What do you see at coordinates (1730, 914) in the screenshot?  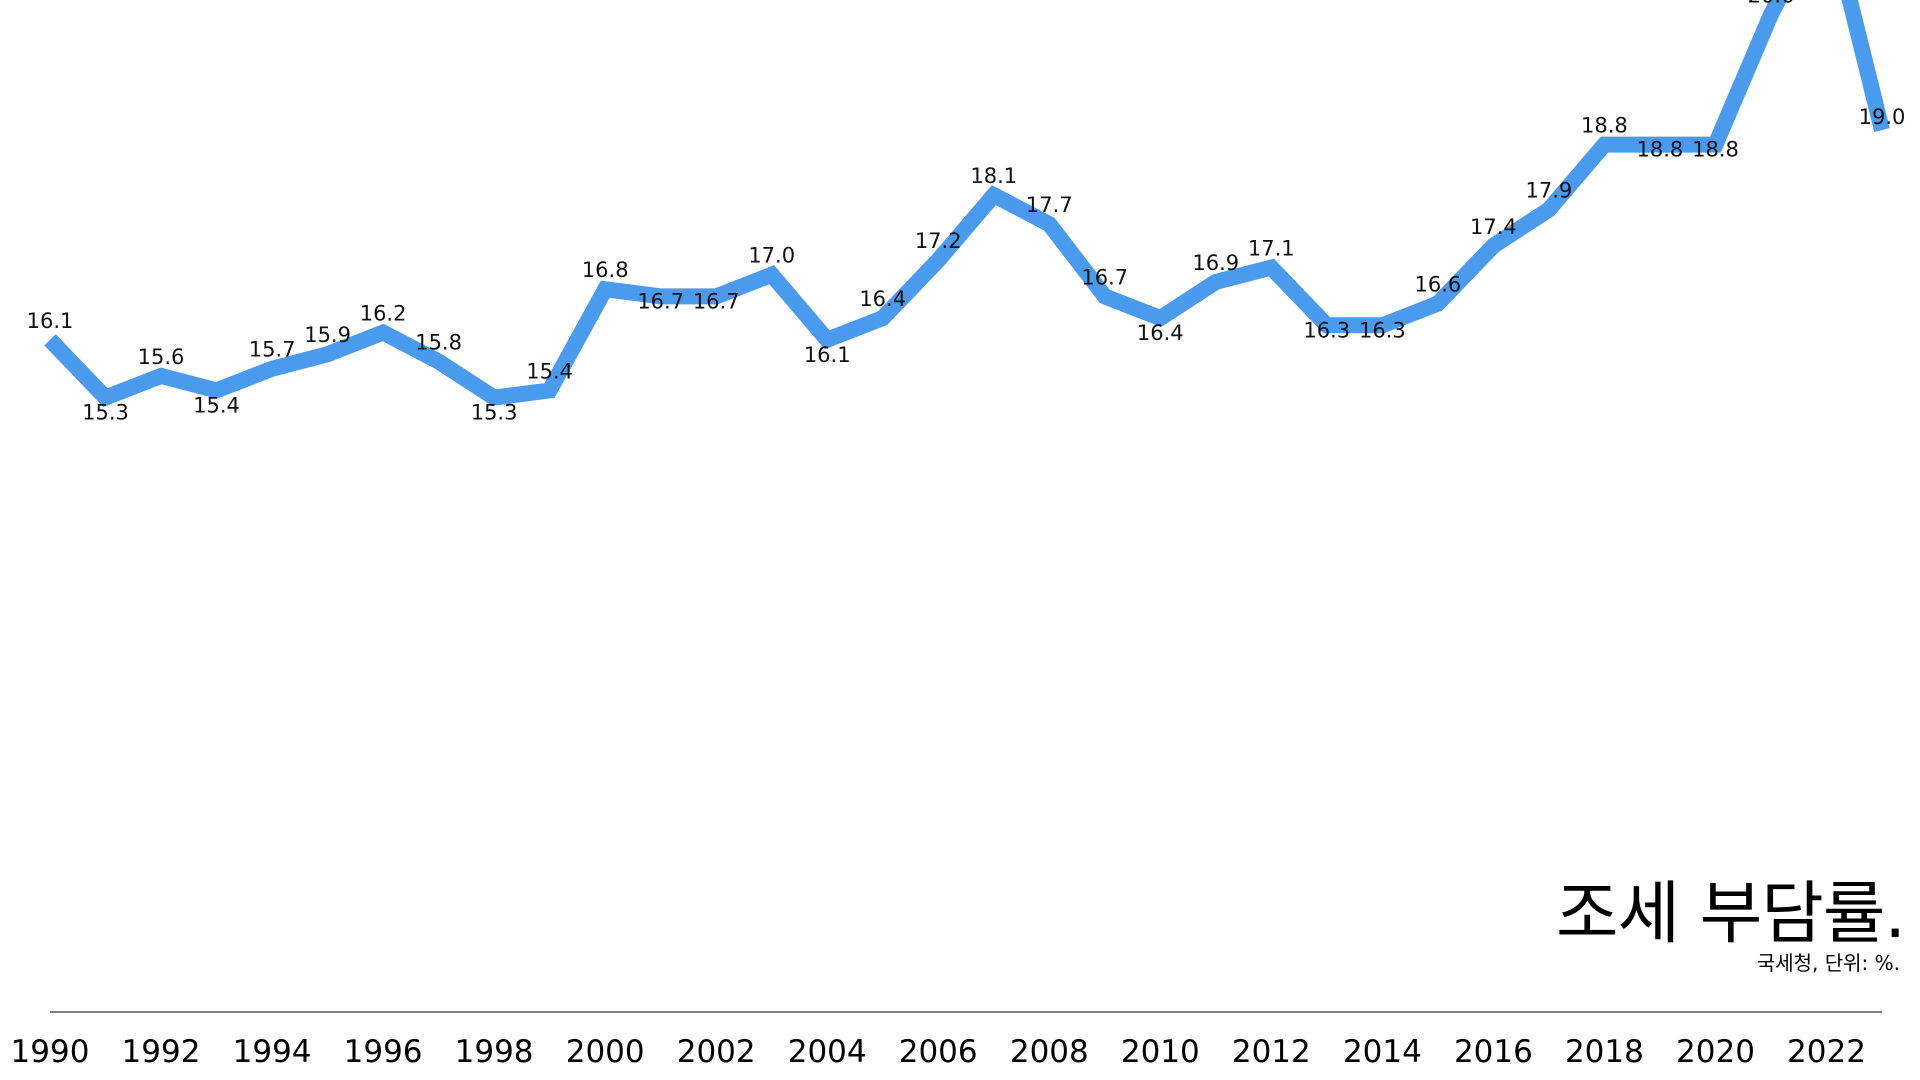 I see `chart-title: 조세 부담률.` at bounding box center [1730, 914].